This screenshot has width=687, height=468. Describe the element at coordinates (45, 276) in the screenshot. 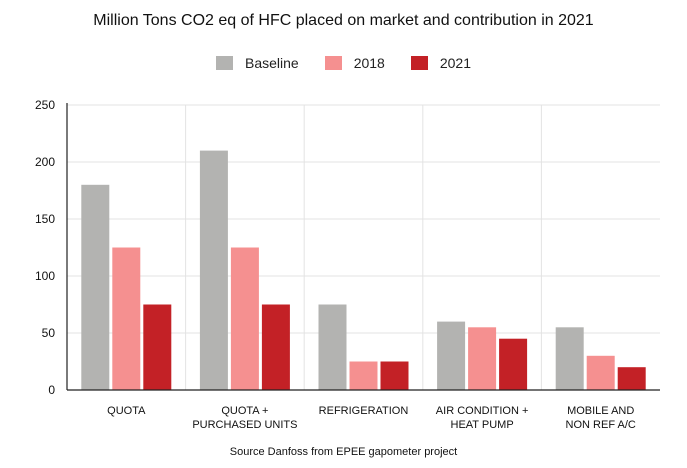

I see `y-tick-label-100: 100` at that location.